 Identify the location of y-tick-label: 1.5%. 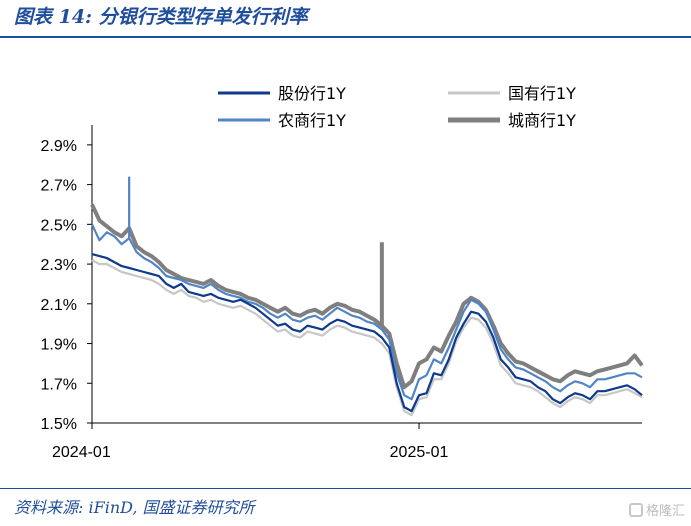
(59, 424).